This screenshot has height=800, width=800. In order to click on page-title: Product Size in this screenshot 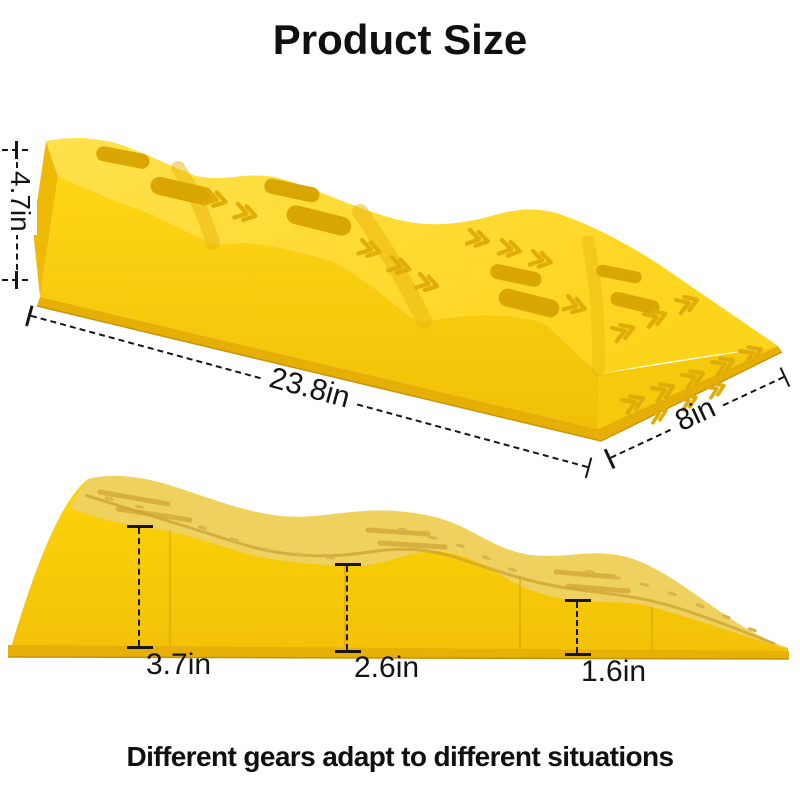, I will do `click(400, 39)`.